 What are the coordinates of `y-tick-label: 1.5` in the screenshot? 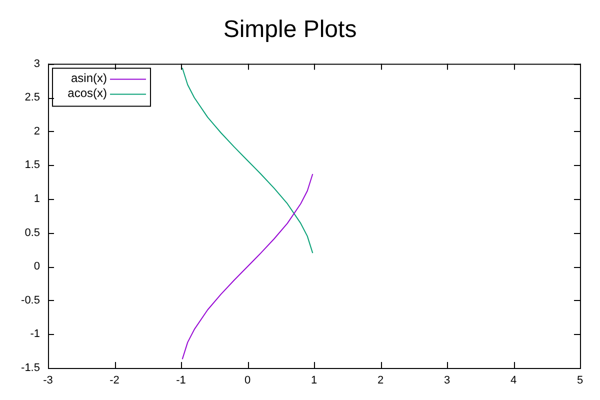 It's located at (32, 165).